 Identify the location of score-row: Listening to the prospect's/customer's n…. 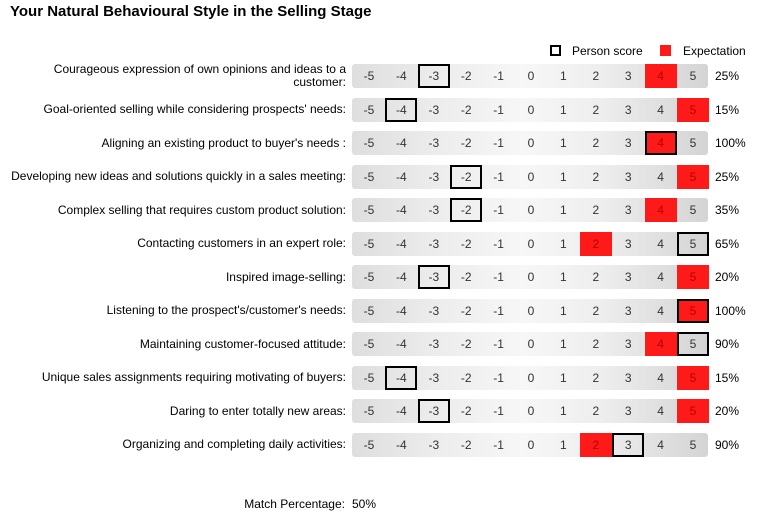
(392, 311).